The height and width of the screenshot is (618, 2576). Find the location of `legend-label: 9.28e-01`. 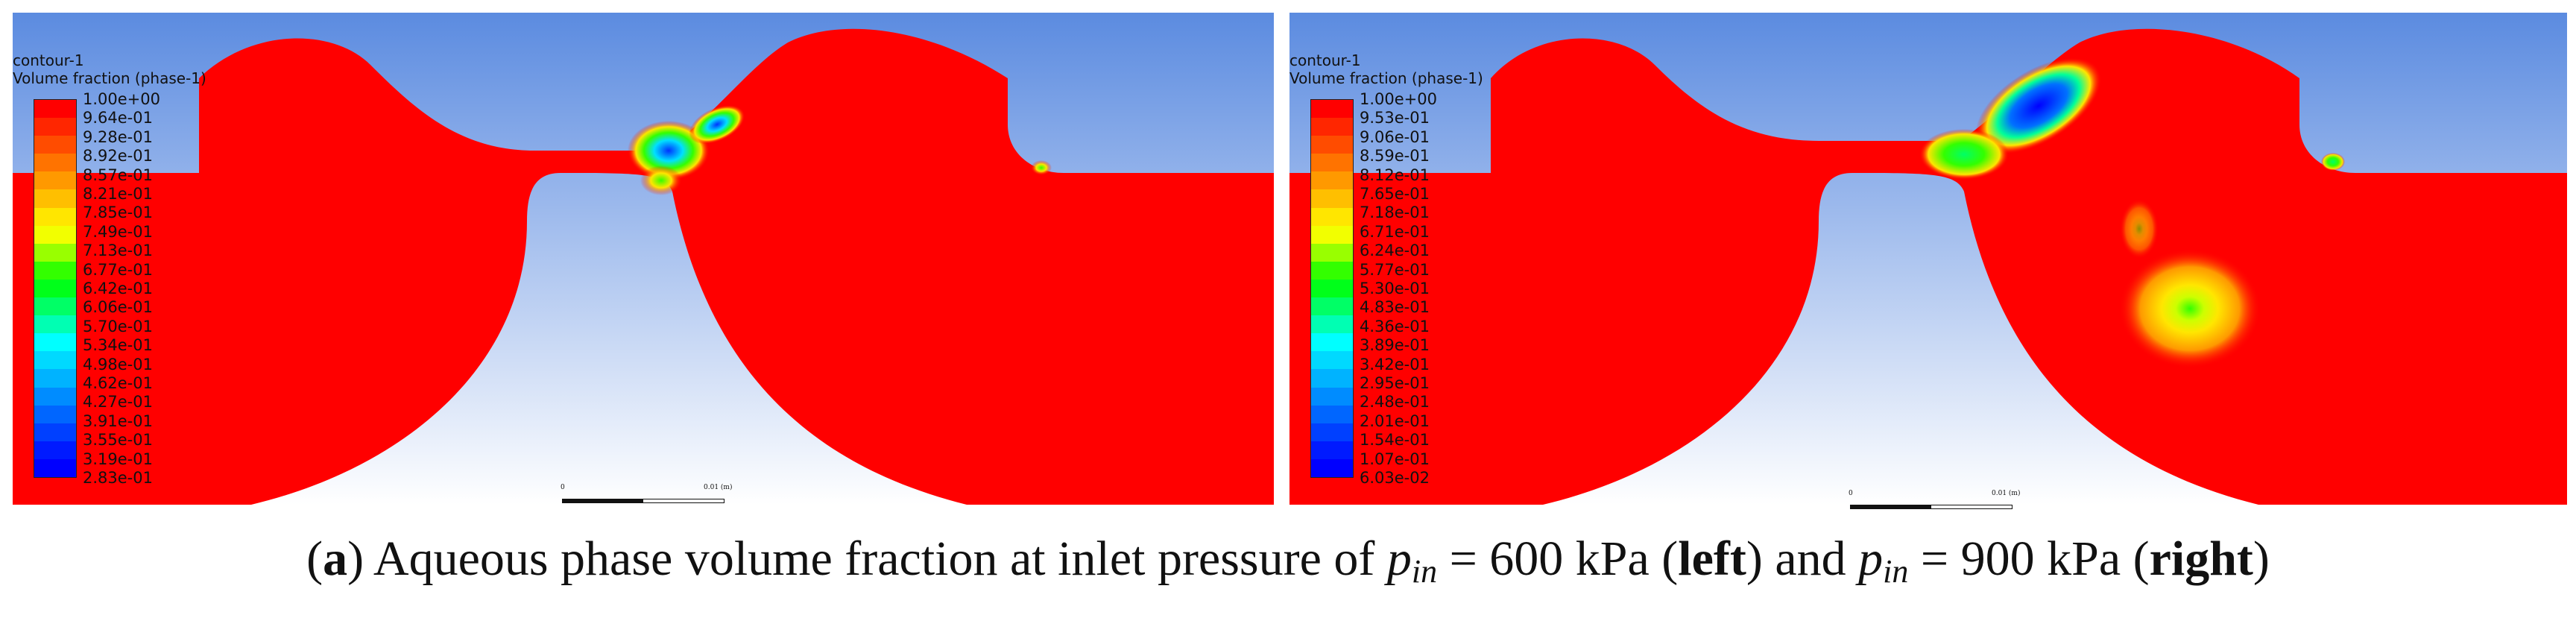

legend-label: 9.28e-01 is located at coordinates (118, 136).